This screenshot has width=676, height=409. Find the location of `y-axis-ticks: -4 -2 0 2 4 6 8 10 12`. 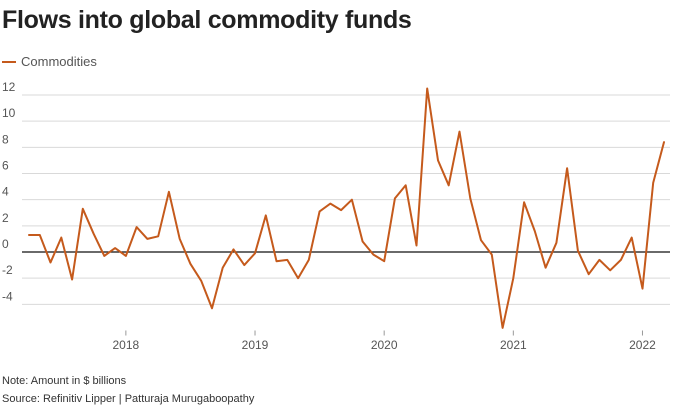

y-axis-ticks: -4 -2 0 2 4 6 8 10 12 is located at coordinates (9, 191).